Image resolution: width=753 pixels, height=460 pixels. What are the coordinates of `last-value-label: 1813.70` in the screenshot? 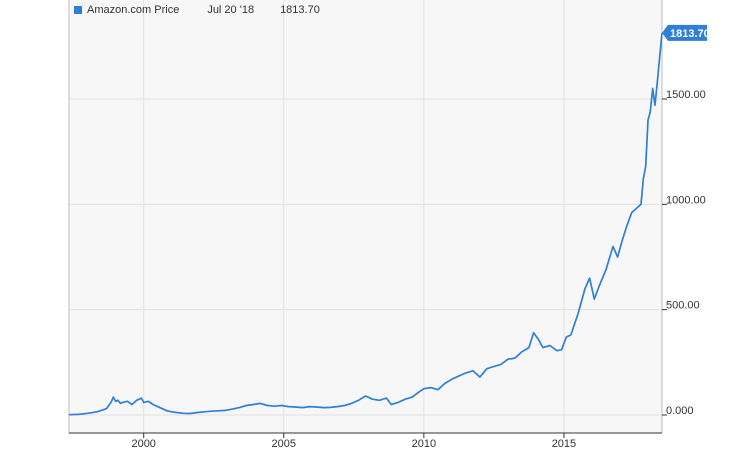 It's located at (686, 32).